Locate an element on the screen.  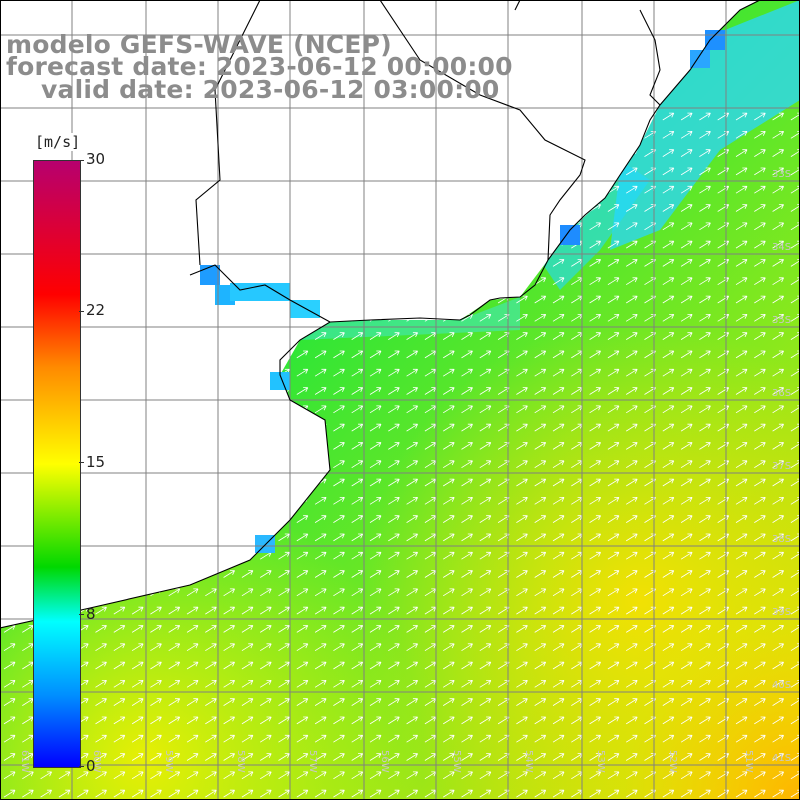
latitude-label: 41S is located at coordinates (781, 758).